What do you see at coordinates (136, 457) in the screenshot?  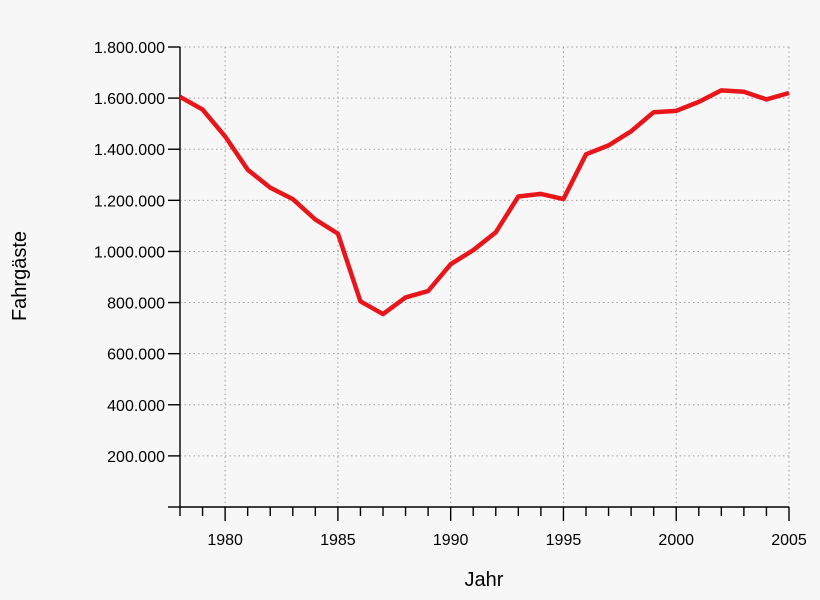 I see `y-tick-label: 200.000` at bounding box center [136, 457].